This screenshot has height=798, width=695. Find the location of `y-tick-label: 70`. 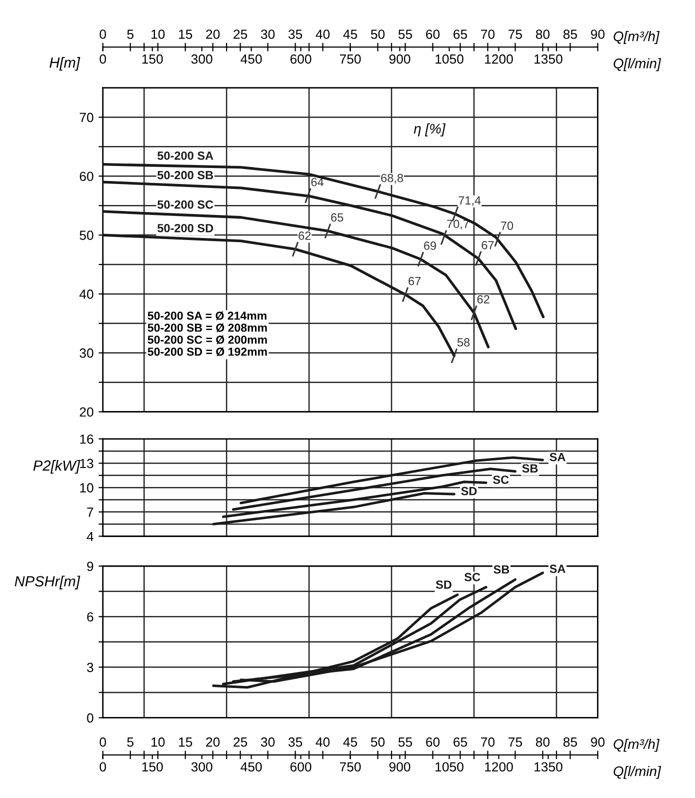

y-tick-label: 70 is located at coordinates (87, 117).